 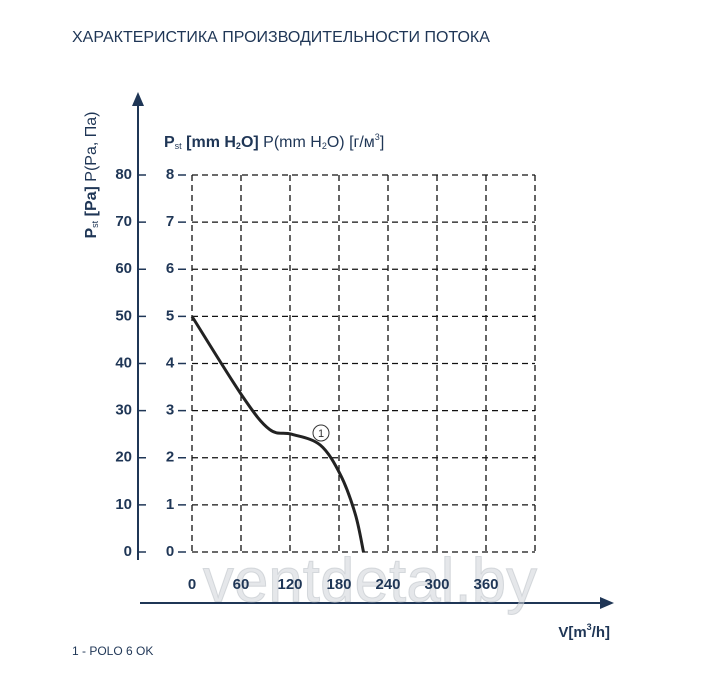 What do you see at coordinates (170, 268) in the screenshot?
I see `y2-tick-label: 6` at bounding box center [170, 268].